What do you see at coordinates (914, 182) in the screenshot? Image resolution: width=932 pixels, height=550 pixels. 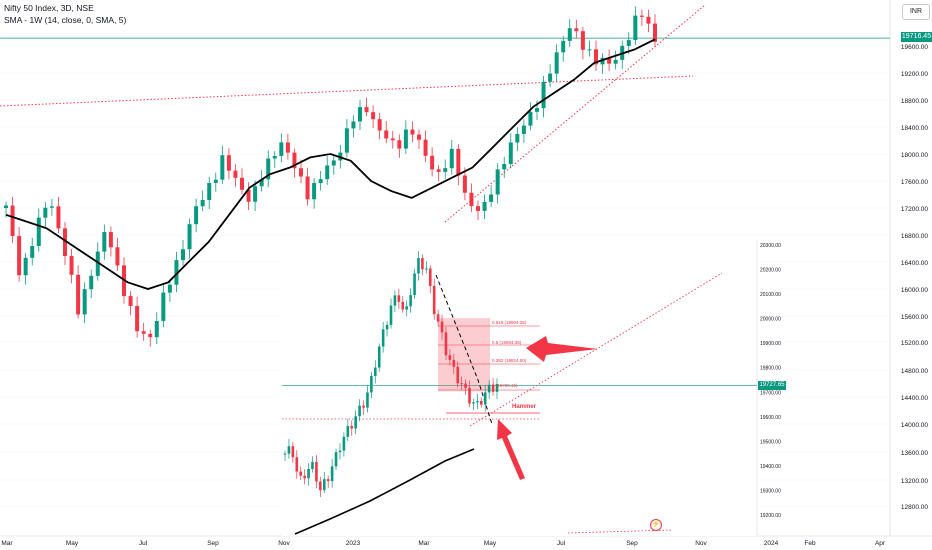 I see `y-tick-label: 17600.00` at bounding box center [914, 182].